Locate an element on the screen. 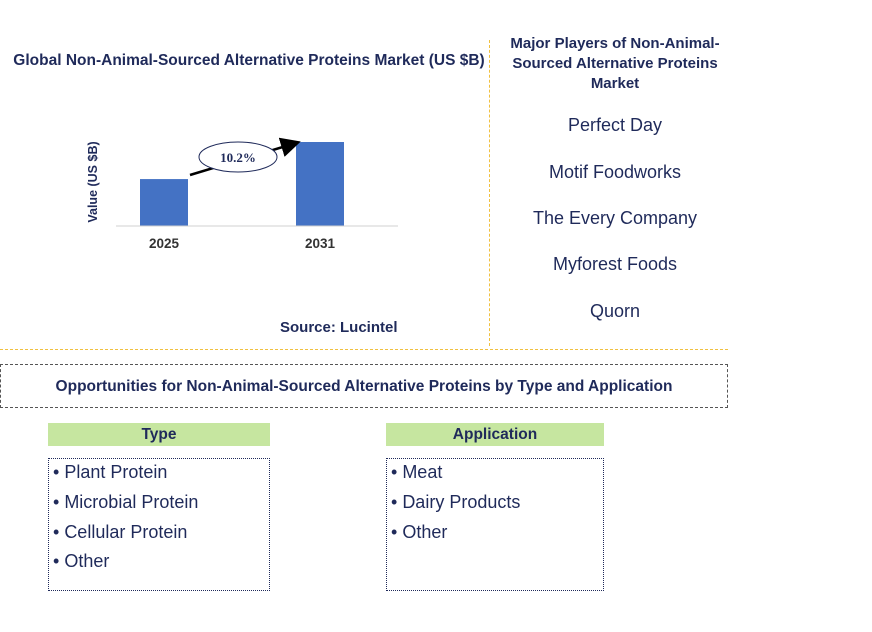 Image resolution: width=872 pixels, height=632 pixels. cagr-label: 10.2% is located at coordinates (238, 157).